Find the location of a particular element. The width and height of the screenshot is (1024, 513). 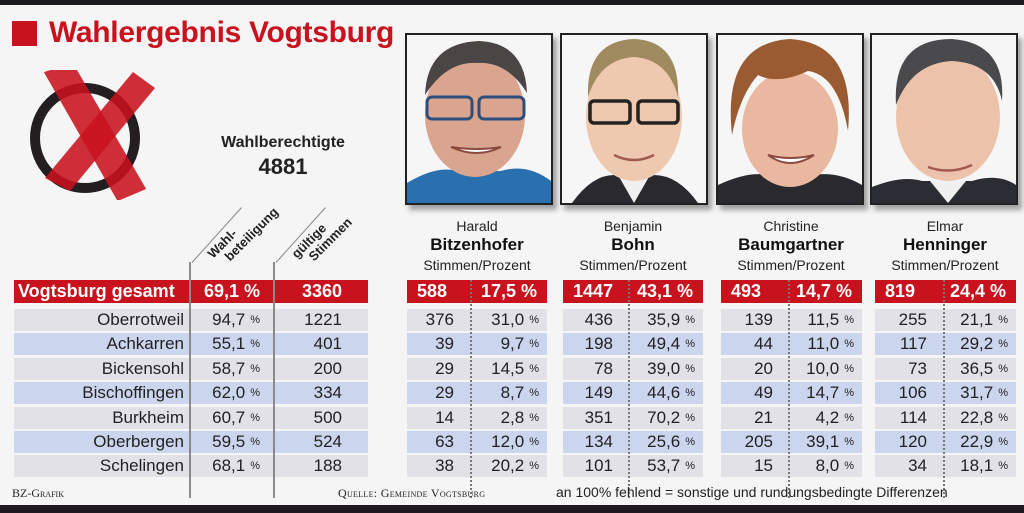

candidate-pct-value: 8,7 is located at coordinates (512, 393).